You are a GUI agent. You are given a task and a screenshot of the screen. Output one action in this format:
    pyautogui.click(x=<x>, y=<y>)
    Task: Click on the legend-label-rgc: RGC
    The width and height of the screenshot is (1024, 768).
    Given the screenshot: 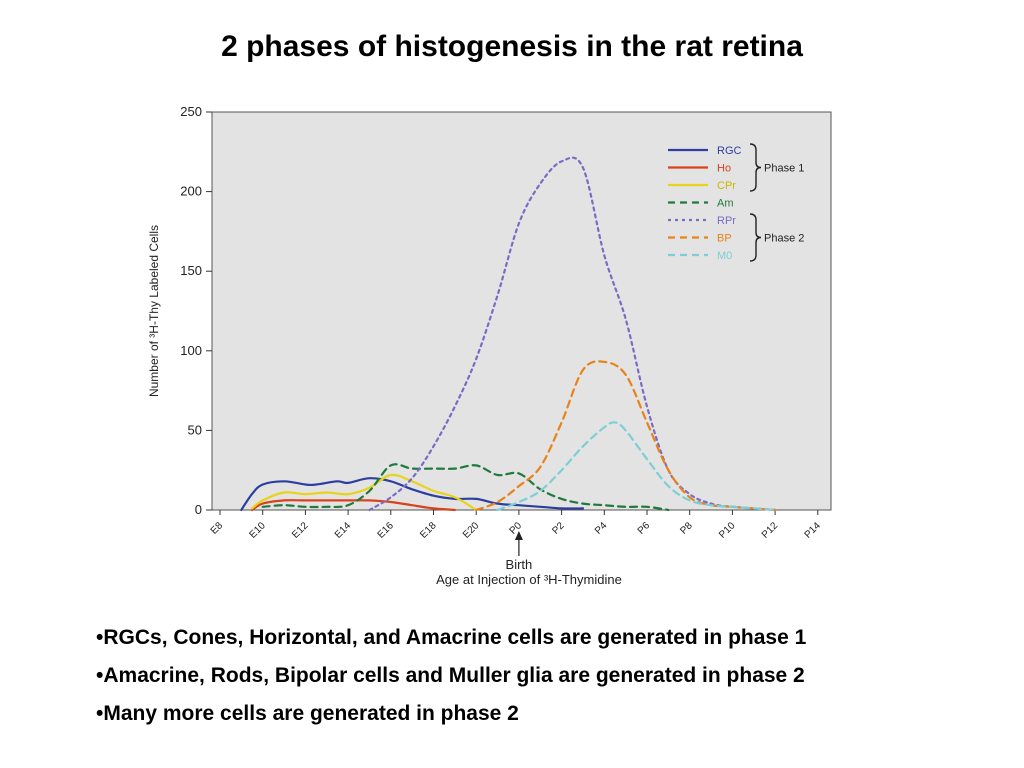 What is the action you would take?
    pyautogui.click(x=729, y=151)
    